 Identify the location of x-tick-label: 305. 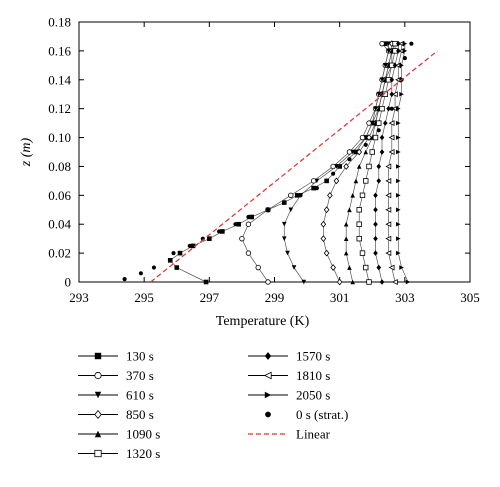
(470, 297).